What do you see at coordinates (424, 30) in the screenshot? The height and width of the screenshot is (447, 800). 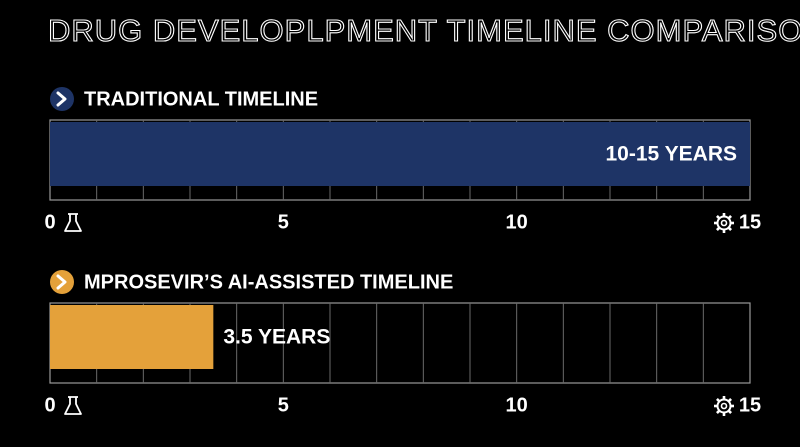 I see `page-title: DRUG DEVELOPLPMENT TIMELINE COMPARISON` at bounding box center [424, 30].